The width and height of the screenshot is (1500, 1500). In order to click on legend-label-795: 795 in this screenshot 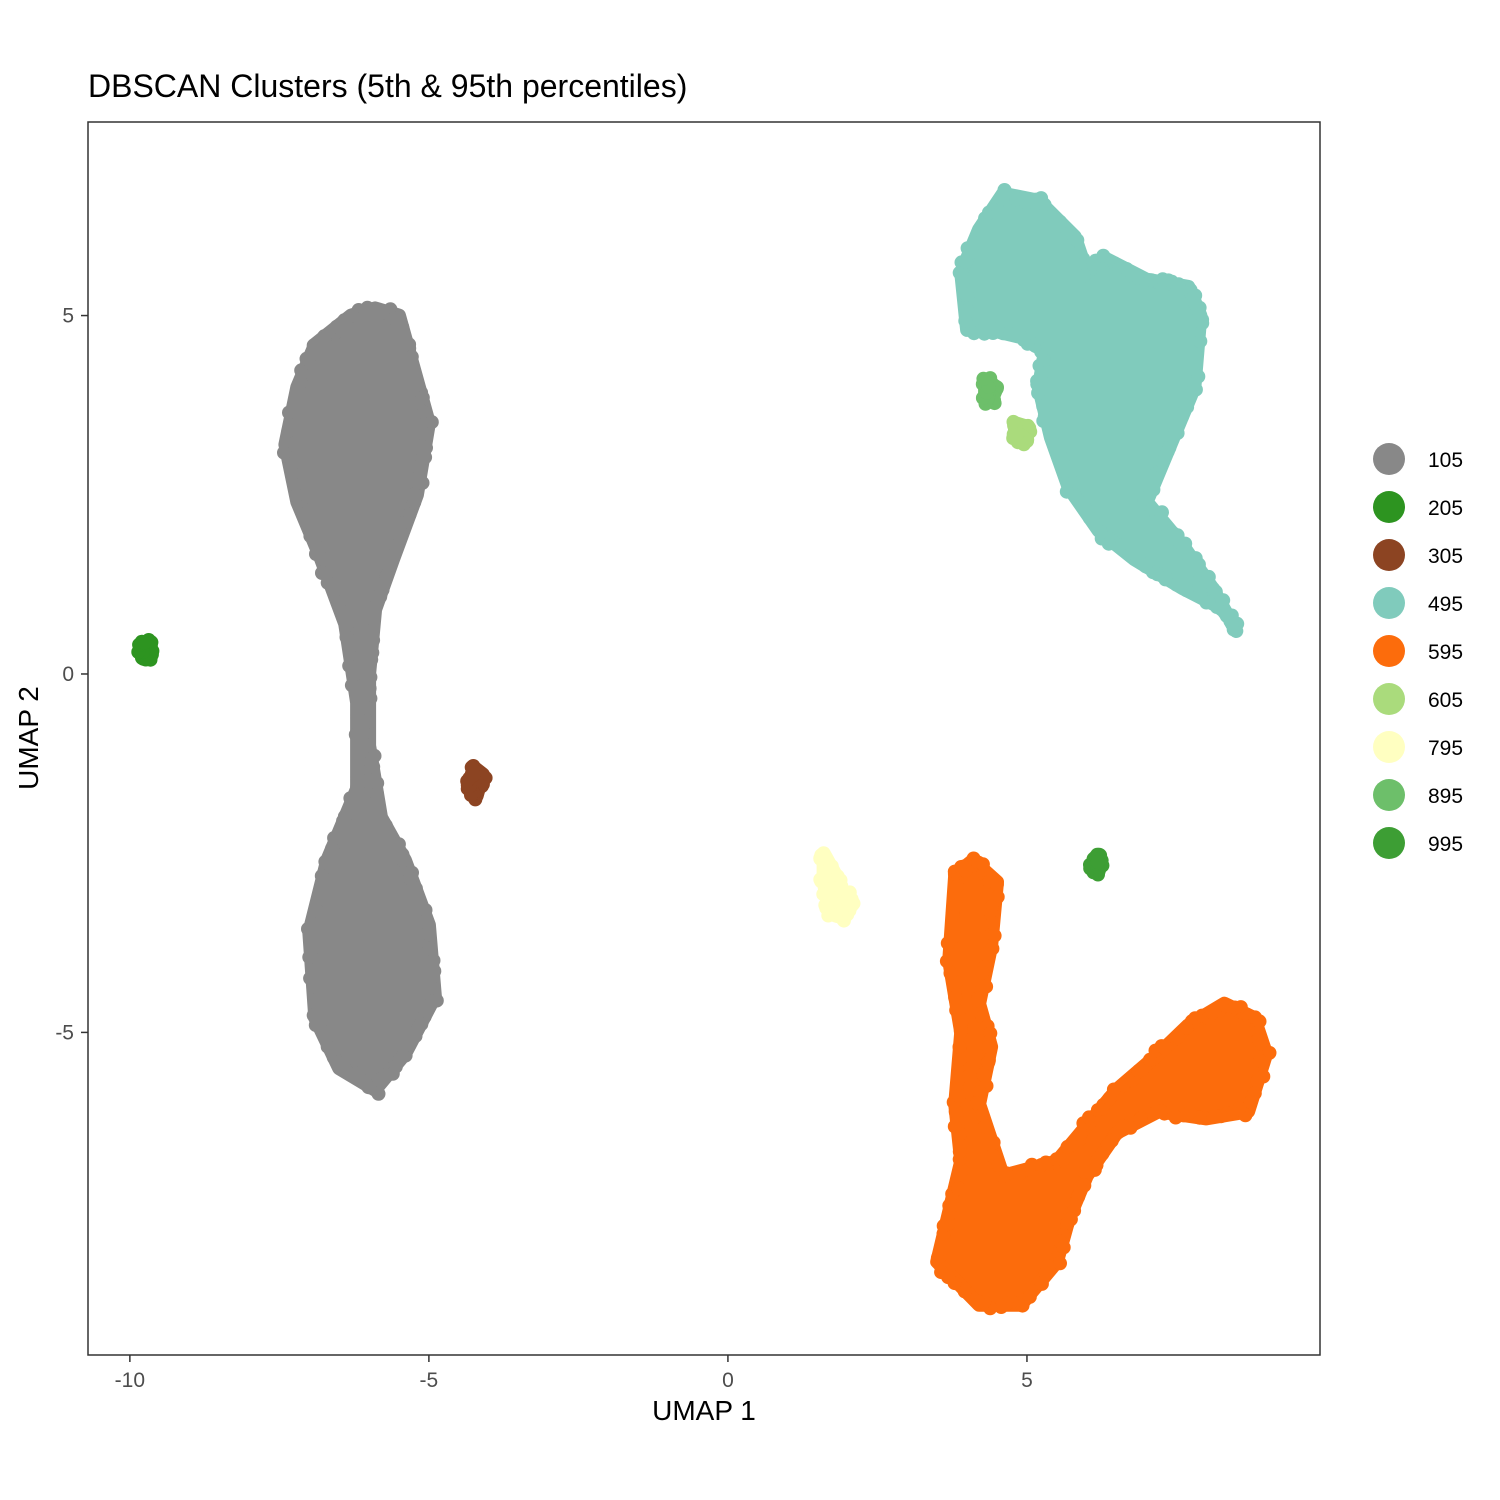, I will do `click(1445, 748)`.